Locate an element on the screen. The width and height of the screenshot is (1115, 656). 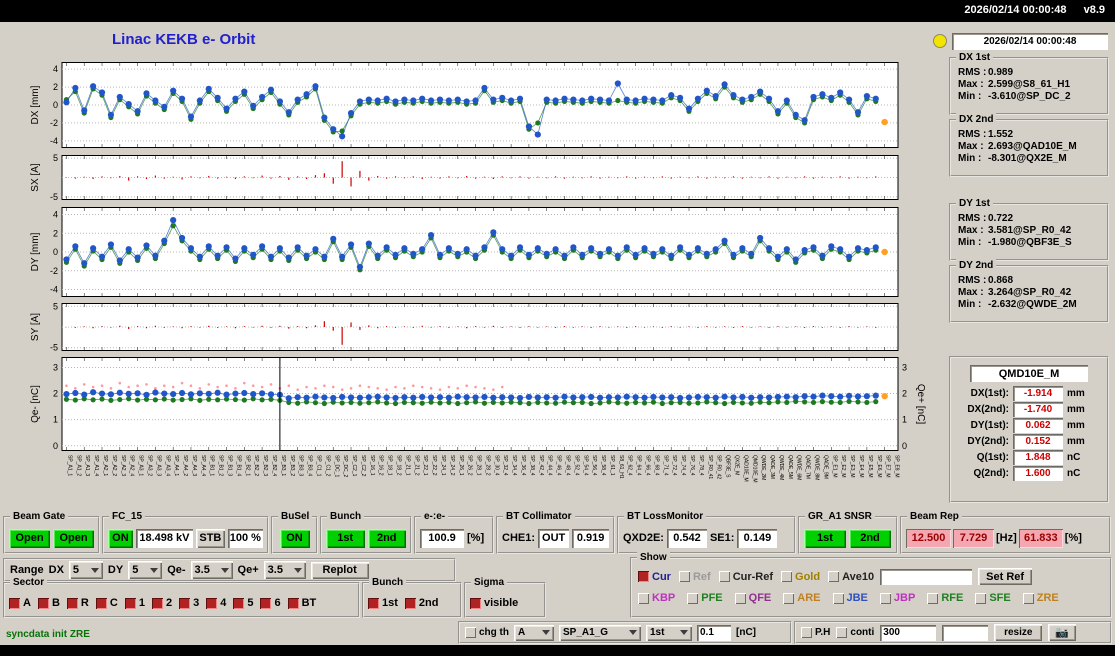
replot-button: Replot is located at coordinates (339, 570).